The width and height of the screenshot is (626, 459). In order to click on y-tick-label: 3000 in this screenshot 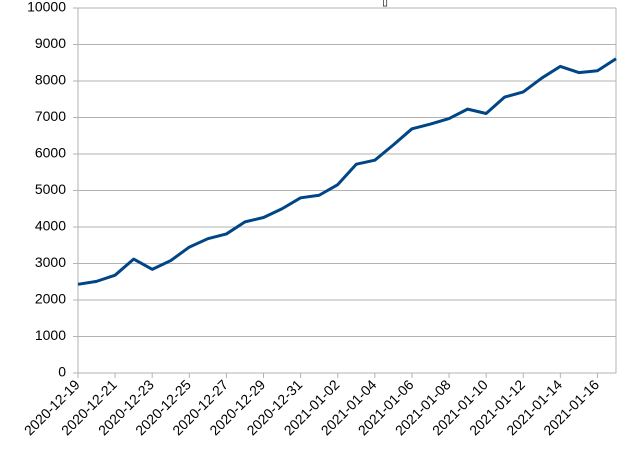, I will do `click(50, 262)`.